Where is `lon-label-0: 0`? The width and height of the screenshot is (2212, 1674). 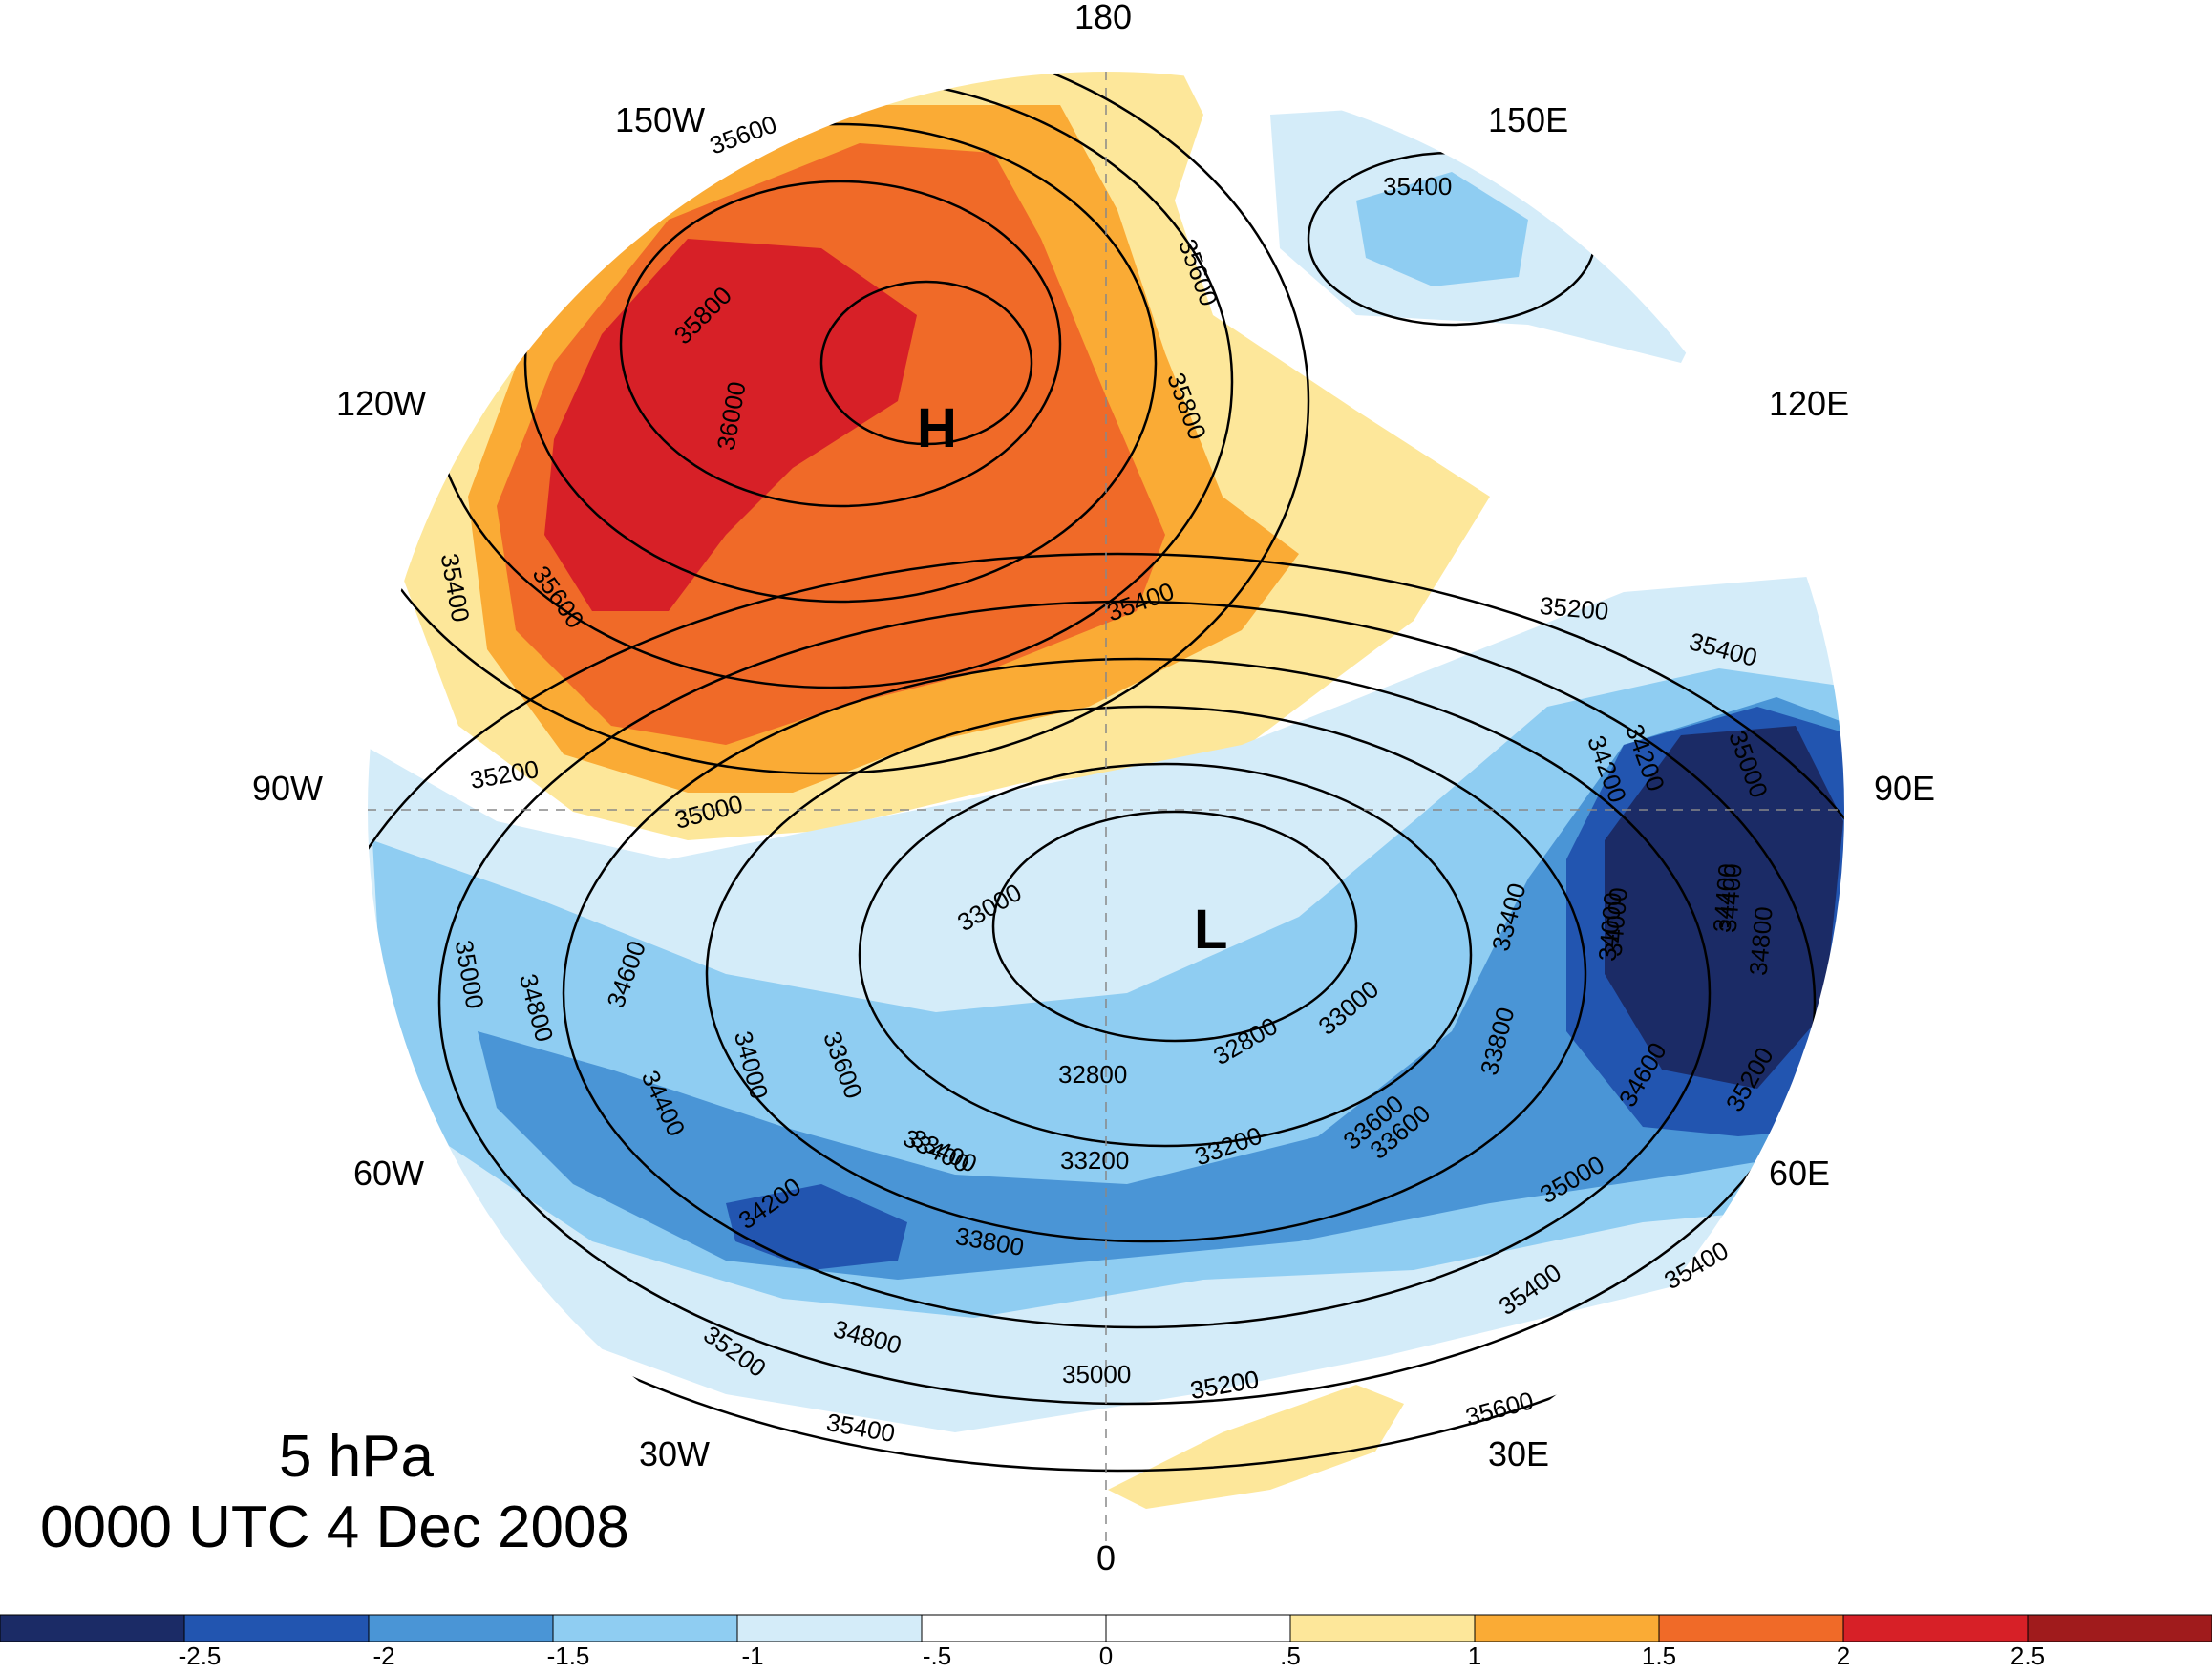
lon-label-0: 0 is located at coordinates (1106, 1558).